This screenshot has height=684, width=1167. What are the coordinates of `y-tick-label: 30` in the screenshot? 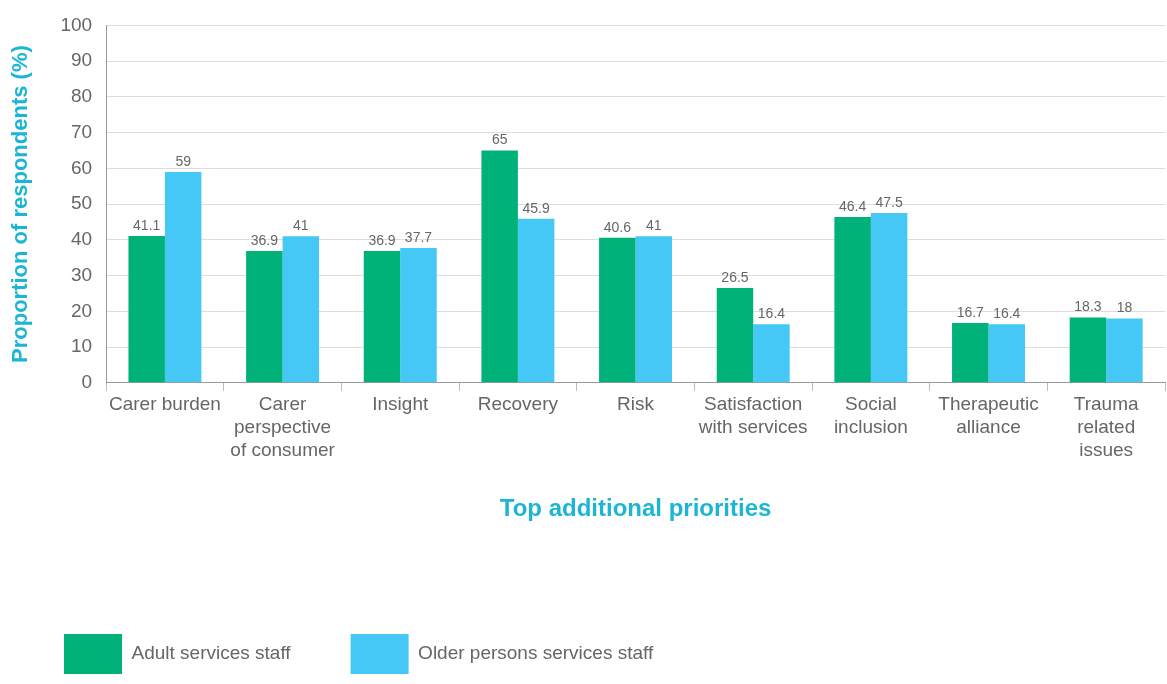 It's located at (81, 274).